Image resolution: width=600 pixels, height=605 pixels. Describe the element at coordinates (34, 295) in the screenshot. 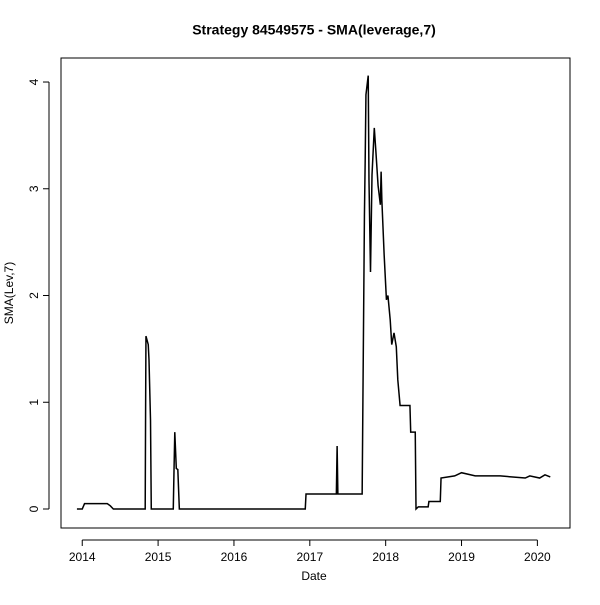

I see `y-tick-label: 2` at that location.